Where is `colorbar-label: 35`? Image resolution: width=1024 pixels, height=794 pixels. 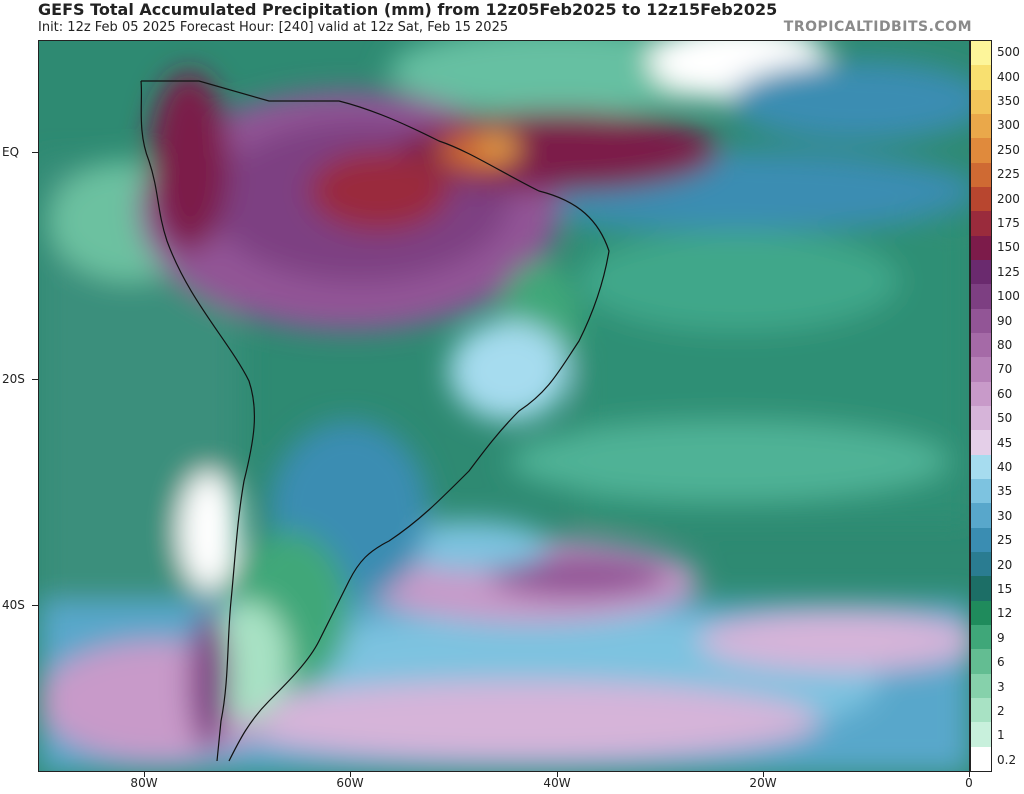
colorbar-label: 35 is located at coordinates (1005, 491).